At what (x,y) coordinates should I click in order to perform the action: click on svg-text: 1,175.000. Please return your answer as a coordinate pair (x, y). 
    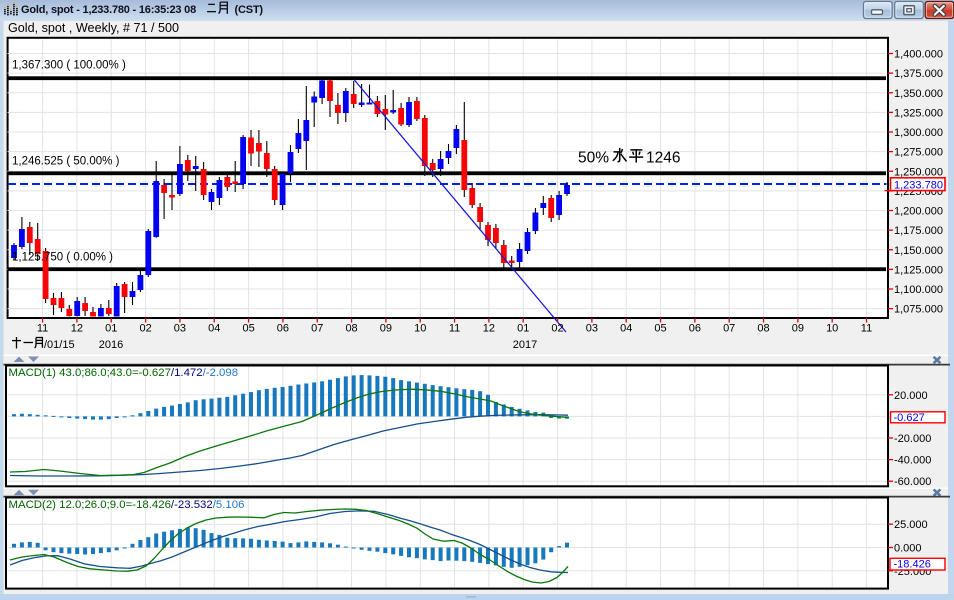
    Looking at the image, I should click on (918, 231).